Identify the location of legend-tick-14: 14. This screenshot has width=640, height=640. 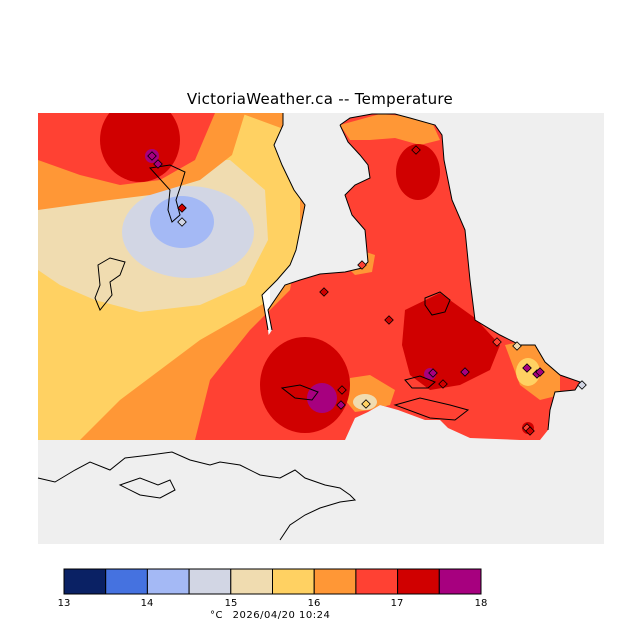
(147, 603).